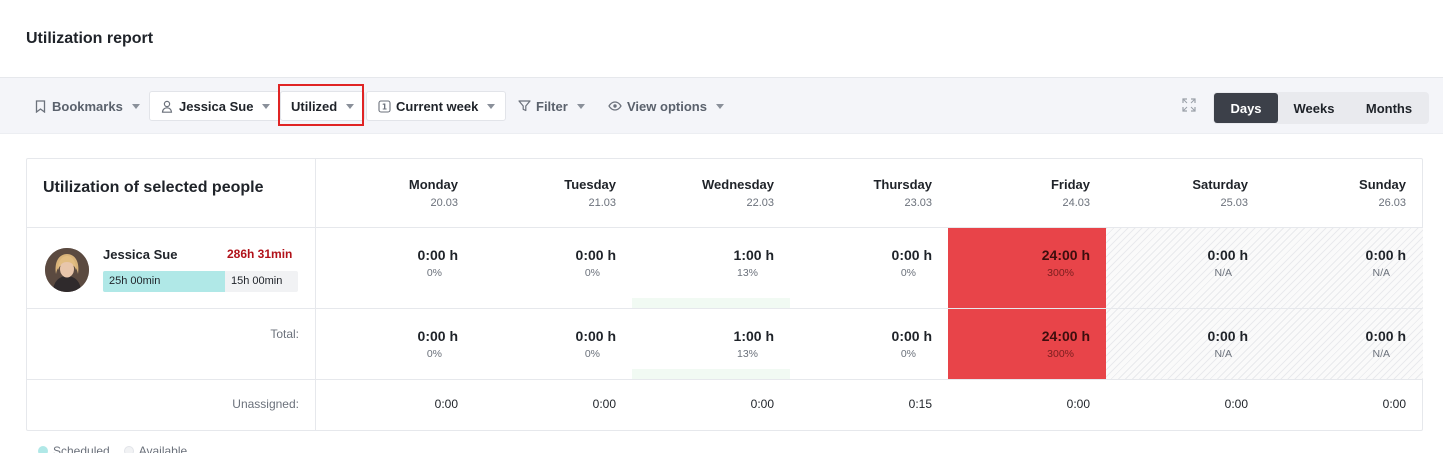 The width and height of the screenshot is (1443, 453). I want to click on unassigned-cell-wednesday: 0:00, so click(762, 404).